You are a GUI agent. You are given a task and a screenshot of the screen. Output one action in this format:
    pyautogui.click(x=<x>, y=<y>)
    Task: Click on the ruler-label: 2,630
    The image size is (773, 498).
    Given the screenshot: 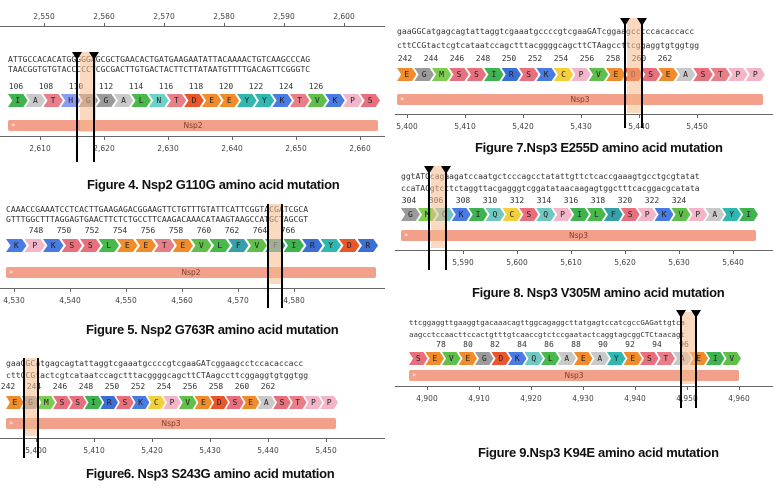 What is the action you would take?
    pyautogui.click(x=168, y=148)
    